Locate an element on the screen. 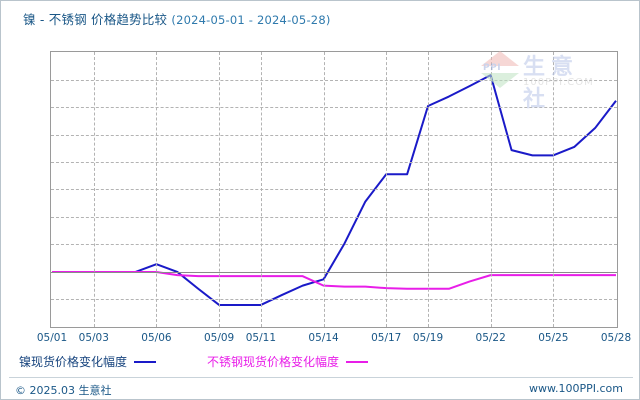 The height and width of the screenshot is (400, 640). legend-item-nickel: 镍现货价格变化幅度 is located at coordinates (88, 361).